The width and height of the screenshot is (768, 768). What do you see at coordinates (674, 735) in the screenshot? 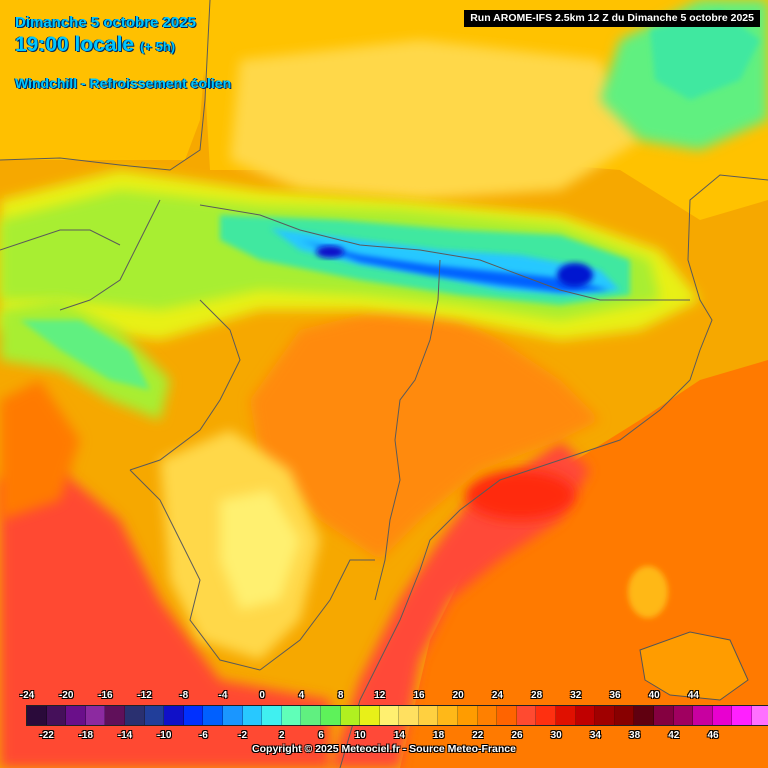
I see `legend-label-bottom: 42` at bounding box center [674, 735].